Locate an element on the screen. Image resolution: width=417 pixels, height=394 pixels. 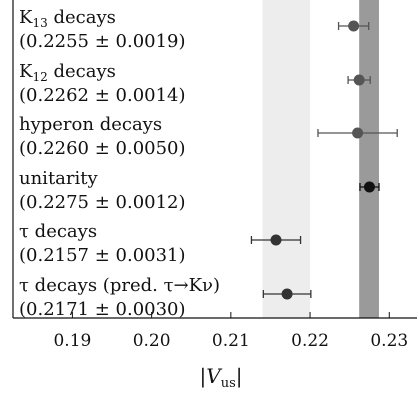
row-label-subscript: 13 is located at coordinates (39, 23).